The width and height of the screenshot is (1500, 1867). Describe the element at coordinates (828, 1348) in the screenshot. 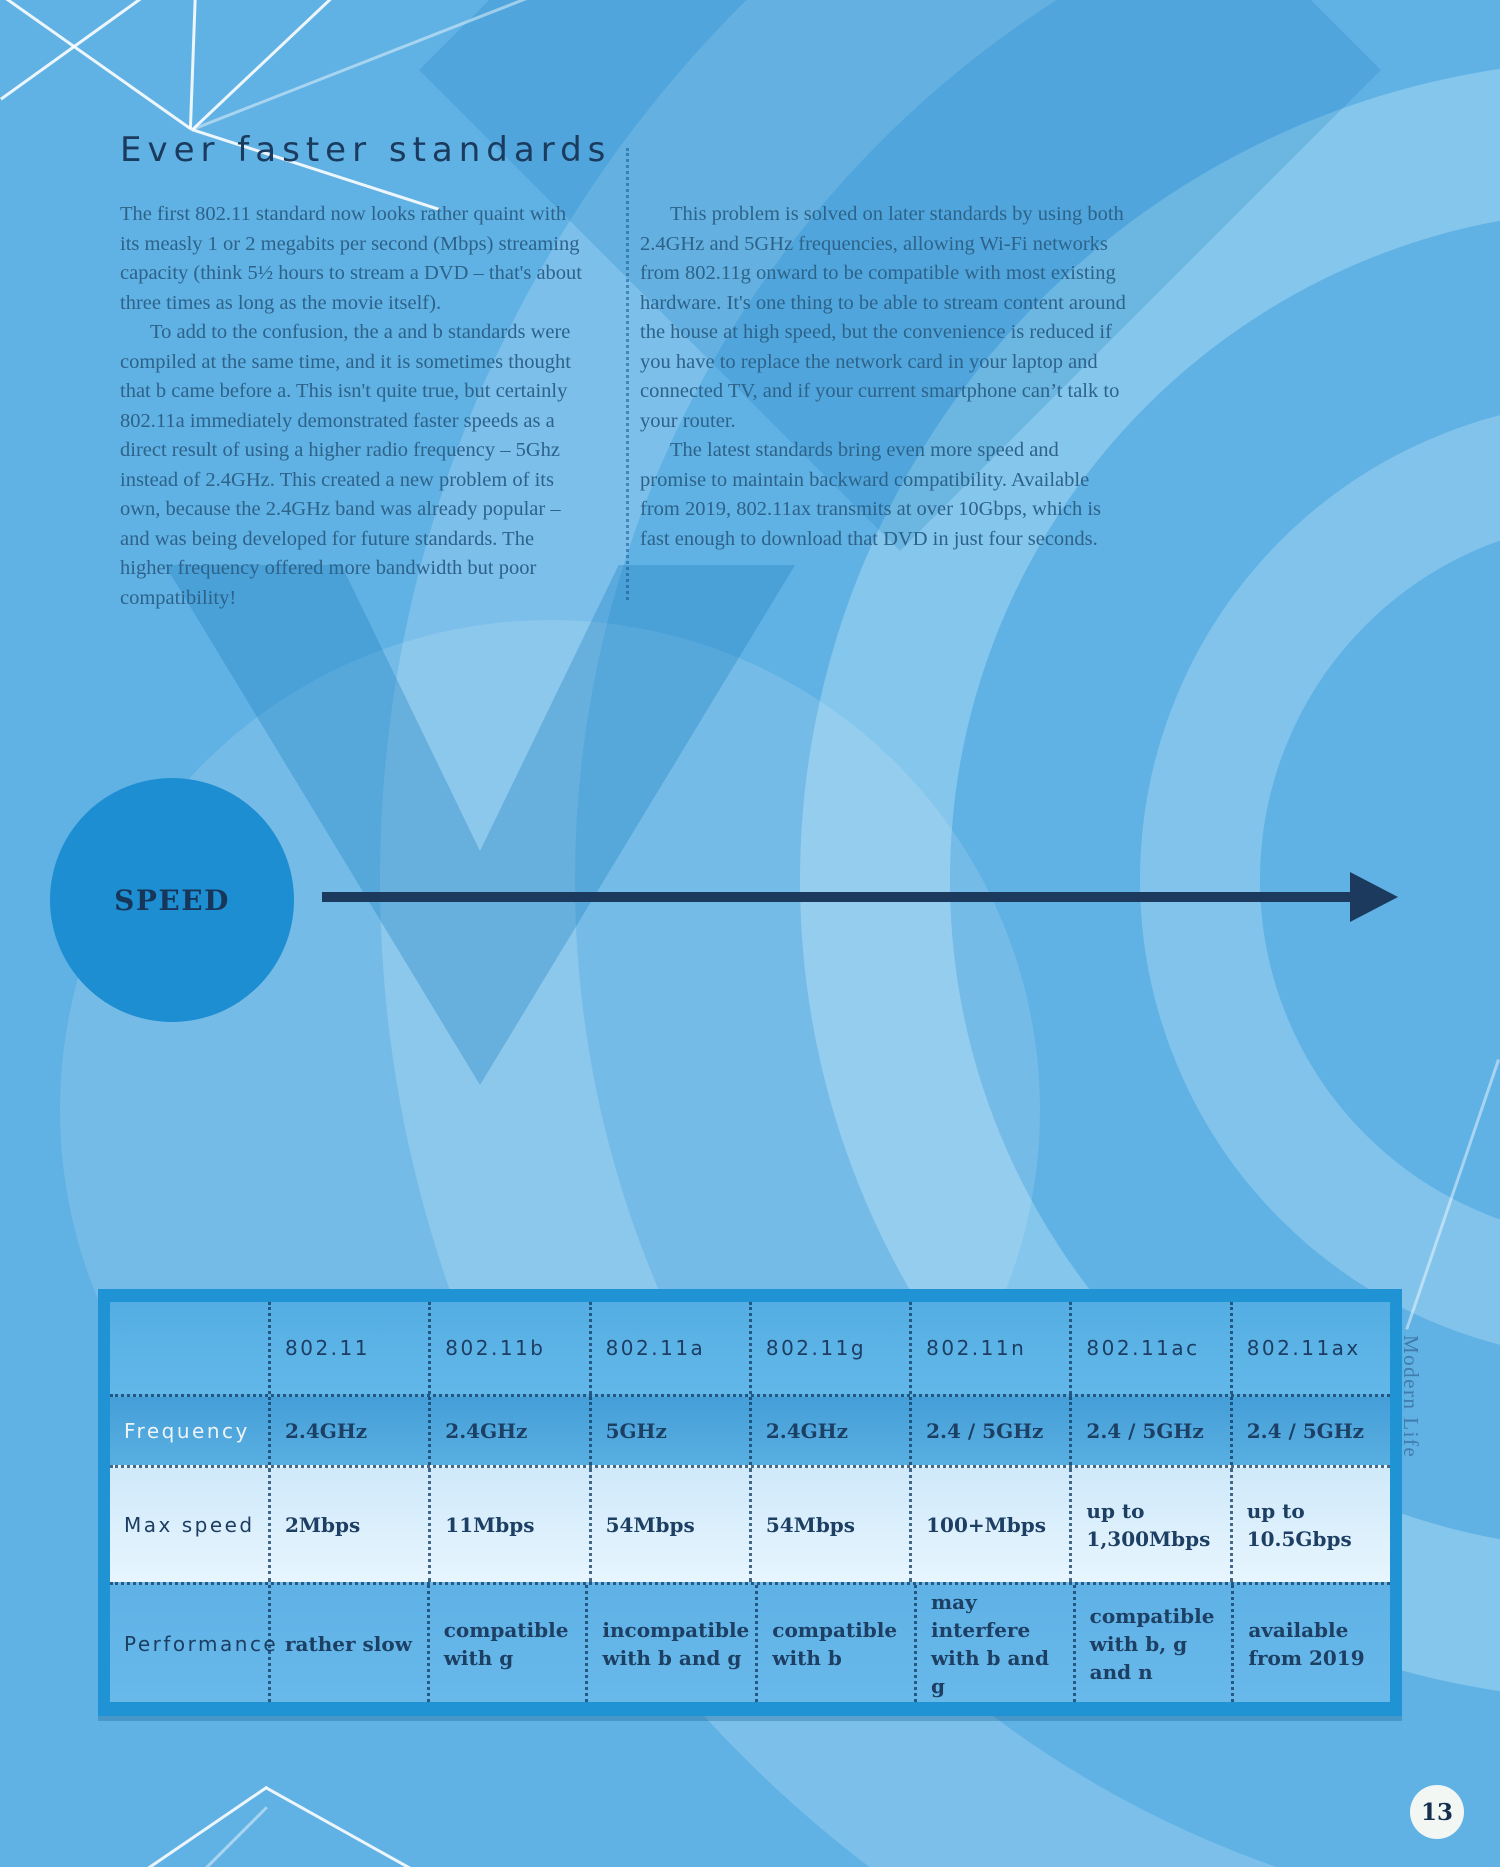

I see `column-header-802-11g: 802.11g` at that location.